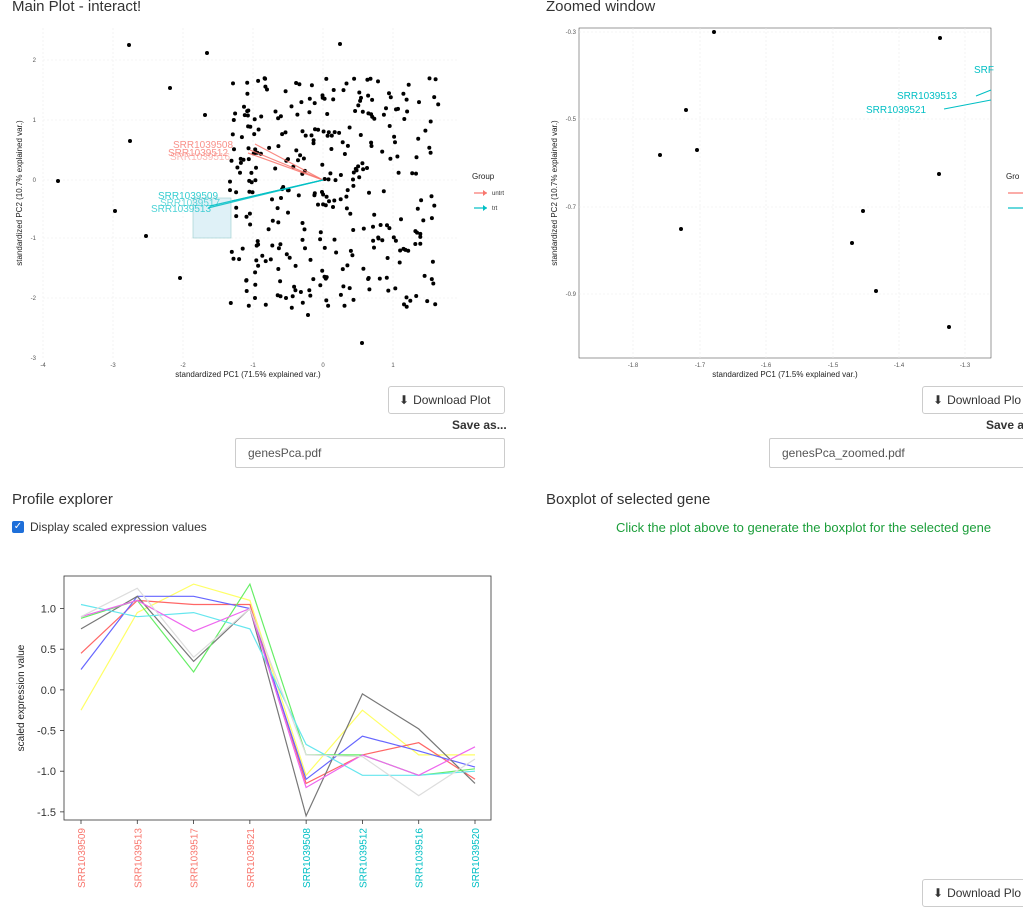 The width and height of the screenshot is (1023, 912). What do you see at coordinates (965, 366) in the screenshot?
I see `x-tick: -1.3` at bounding box center [965, 366].